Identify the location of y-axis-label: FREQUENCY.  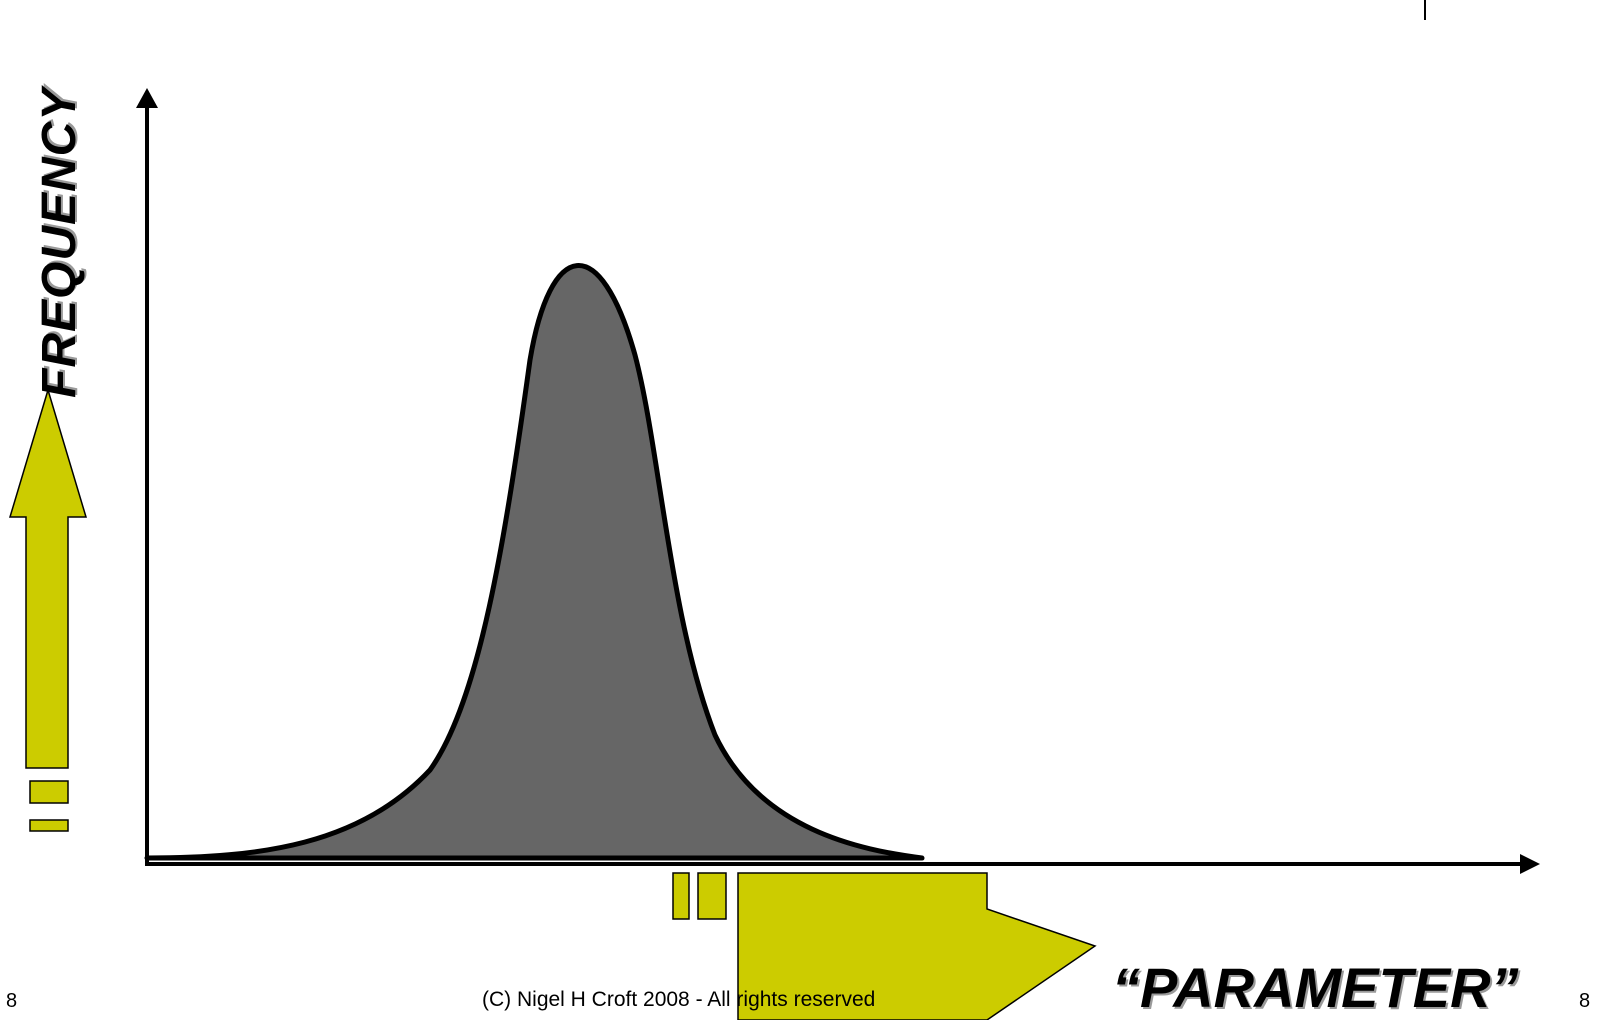
(59, 242).